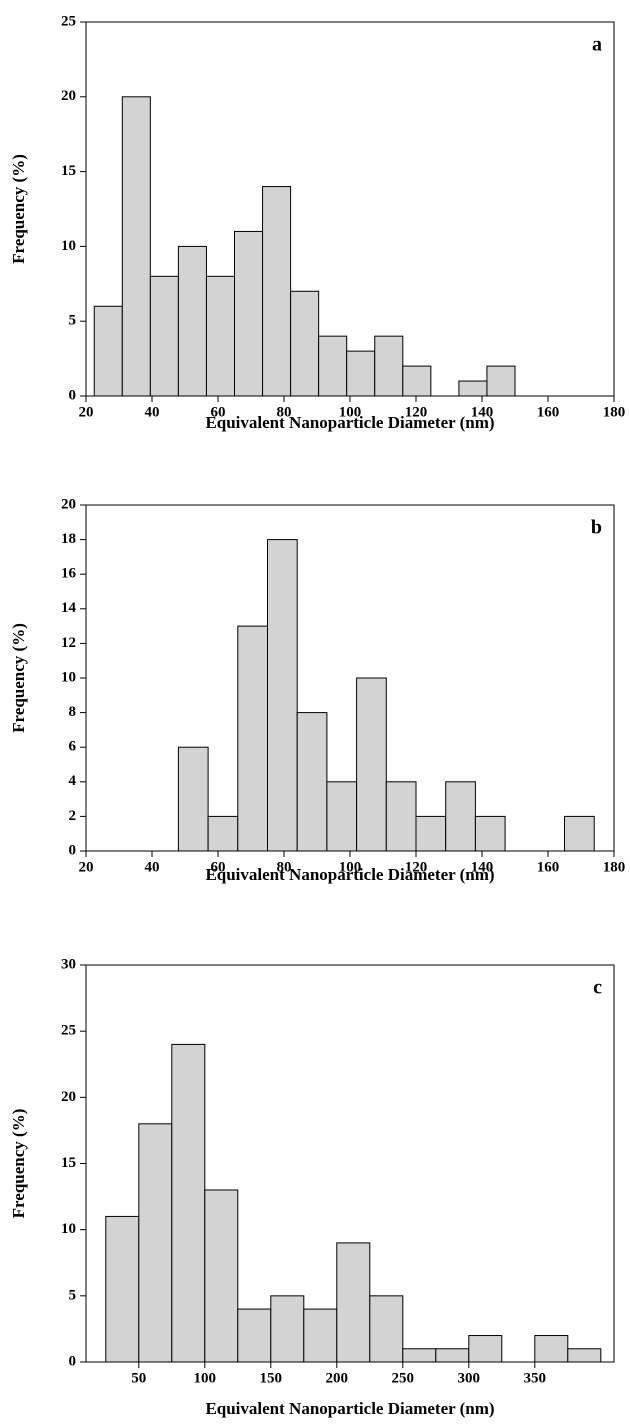 This screenshot has height=1426, width=630. Describe the element at coordinates (68, 964) in the screenshot. I see `y-tick-label: 30` at that location.